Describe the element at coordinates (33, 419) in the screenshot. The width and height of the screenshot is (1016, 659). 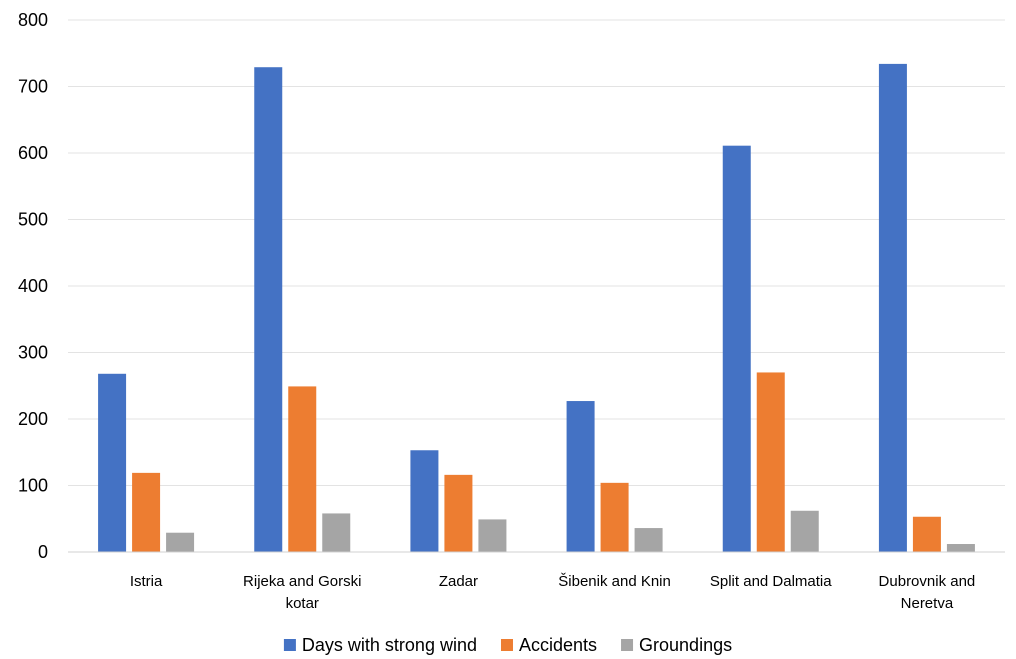
I see `y-tick-label: 200` at that location.